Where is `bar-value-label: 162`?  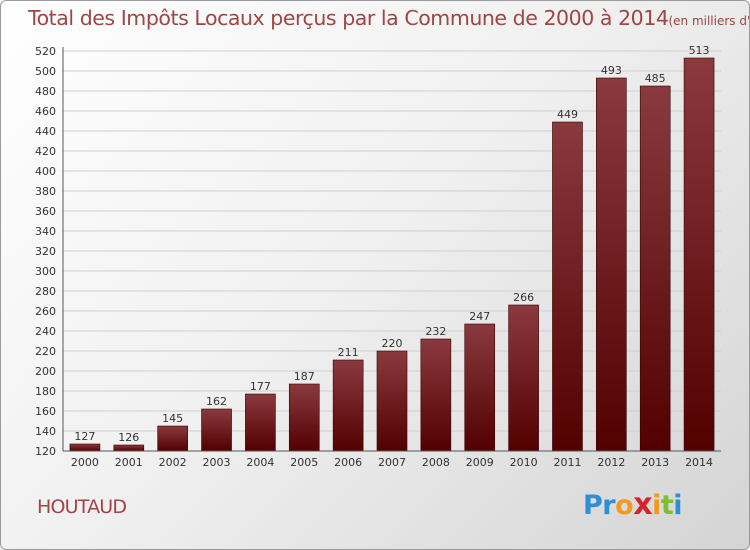
bar-value-label: 162 is located at coordinates (216, 401).